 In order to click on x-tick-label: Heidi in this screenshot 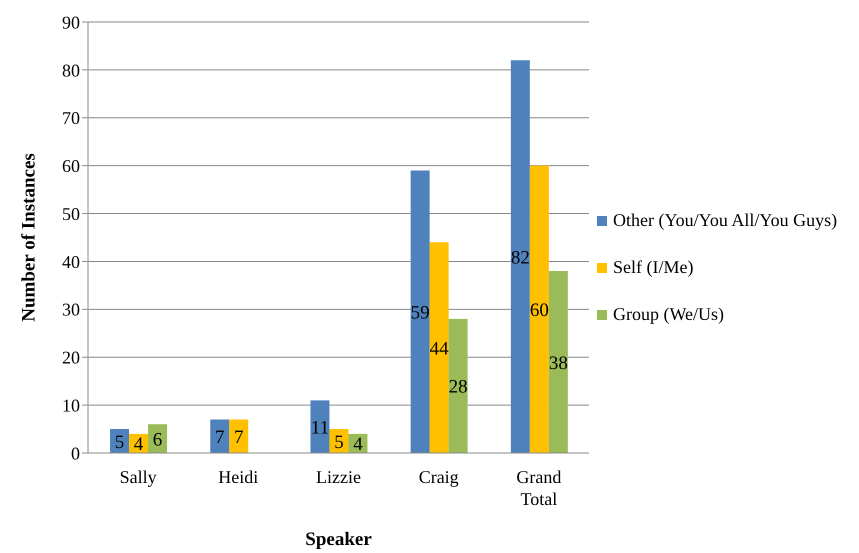, I will do `click(238, 477)`.